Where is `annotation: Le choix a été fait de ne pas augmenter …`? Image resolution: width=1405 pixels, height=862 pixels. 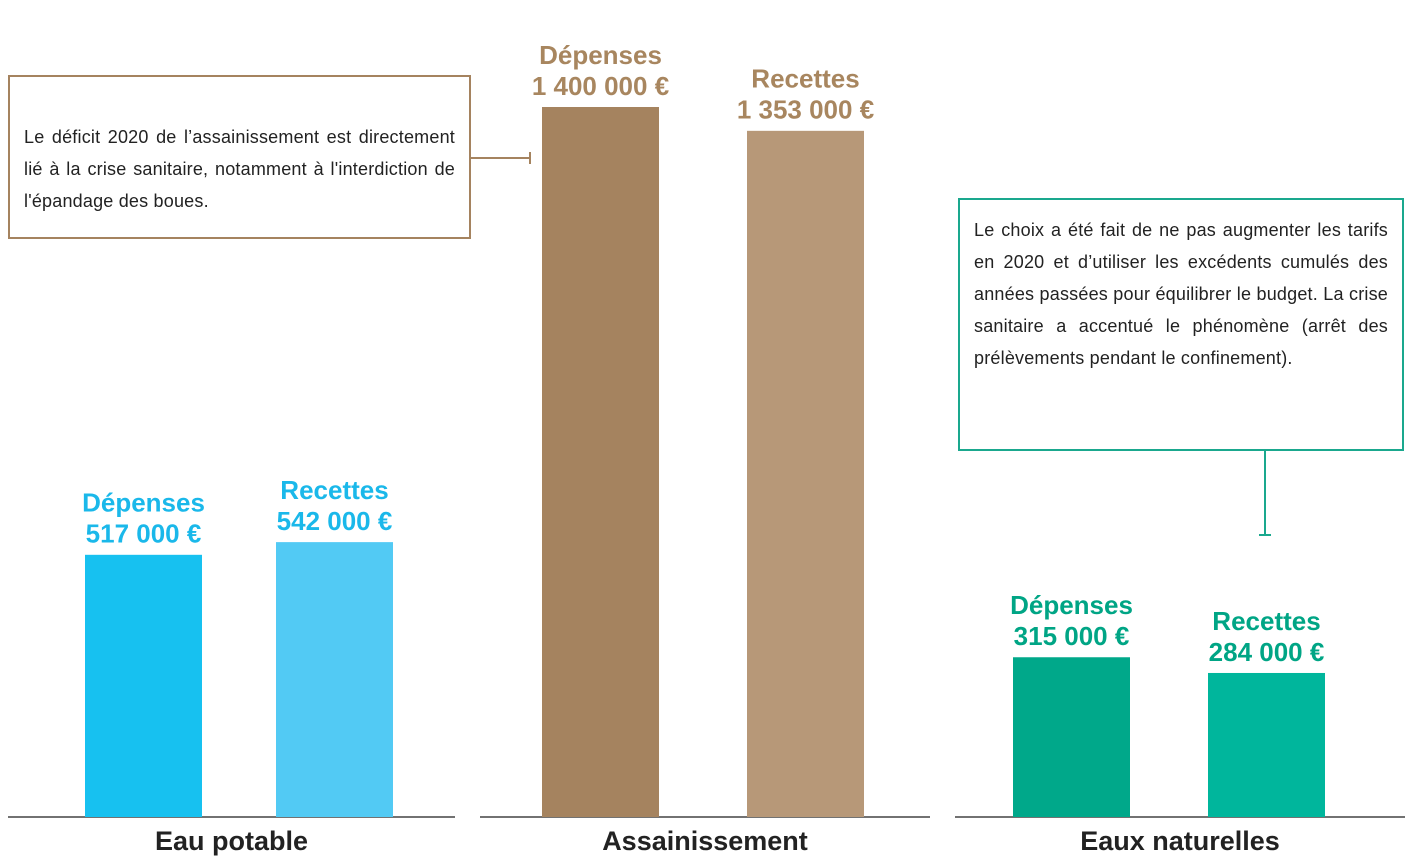
annotation: Le choix a été fait de ne pas augmenter … is located at coordinates (1181, 324).